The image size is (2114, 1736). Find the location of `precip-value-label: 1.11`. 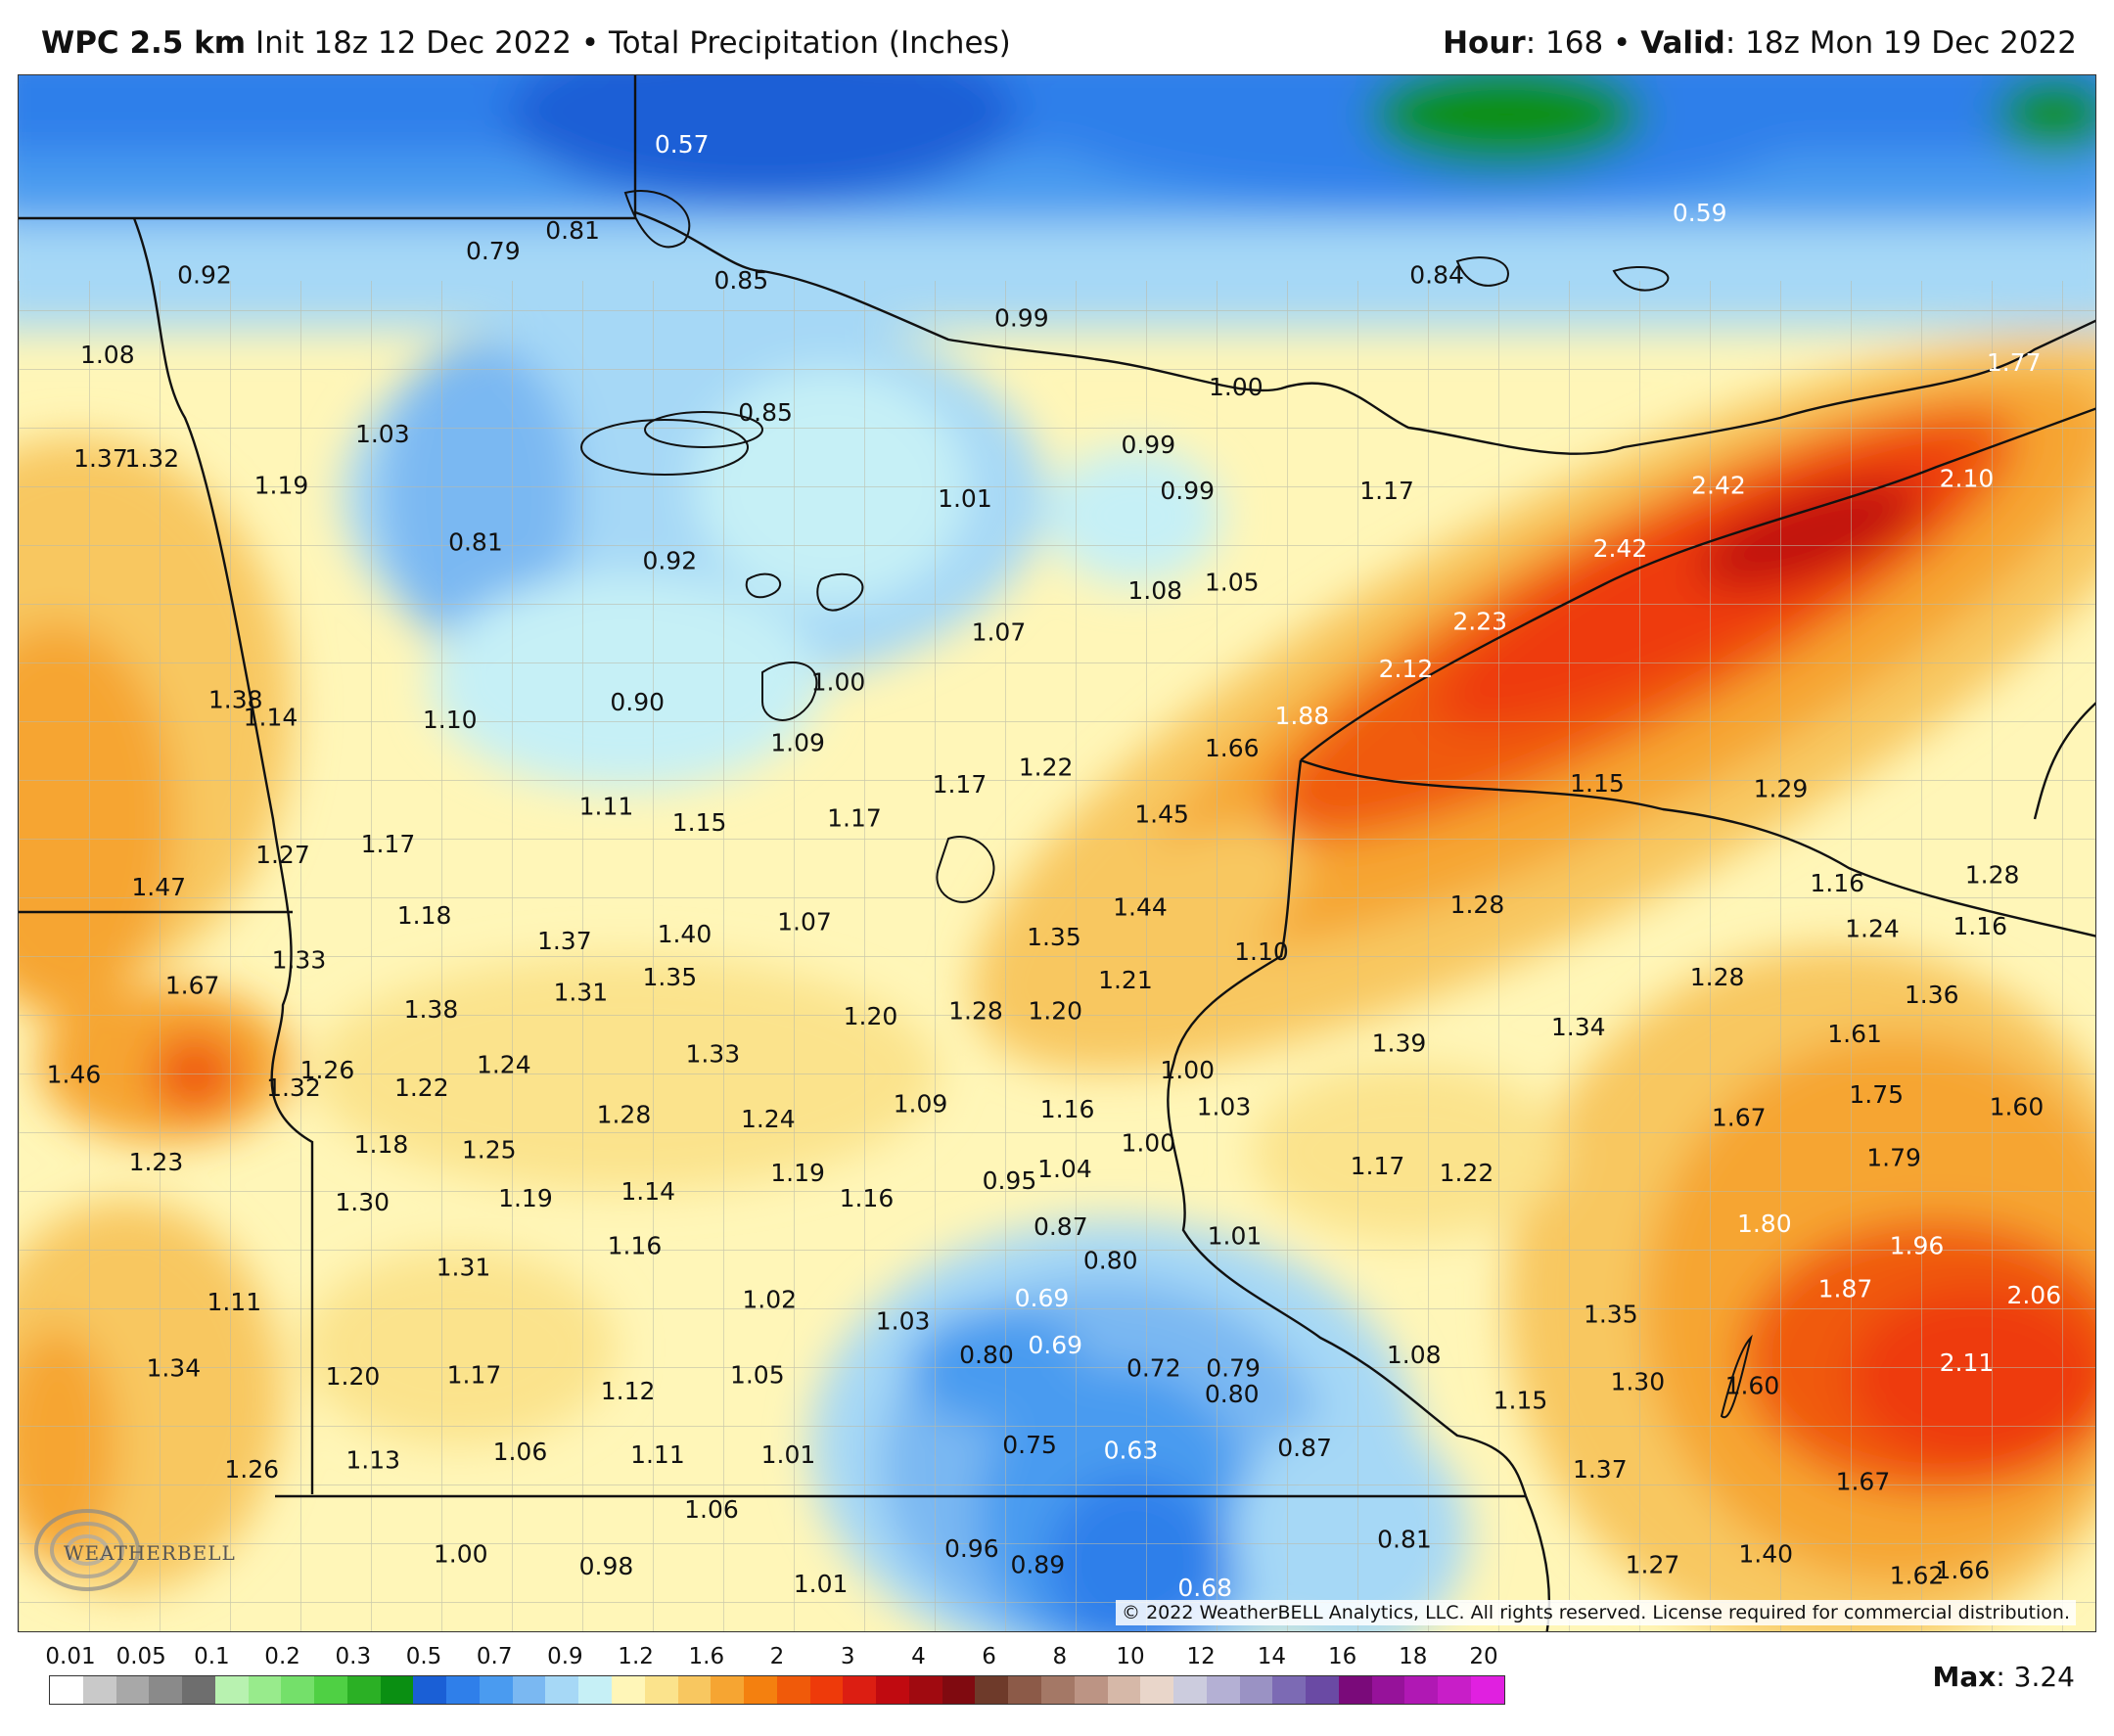

precip-value-label: 1.11 is located at coordinates (606, 806).